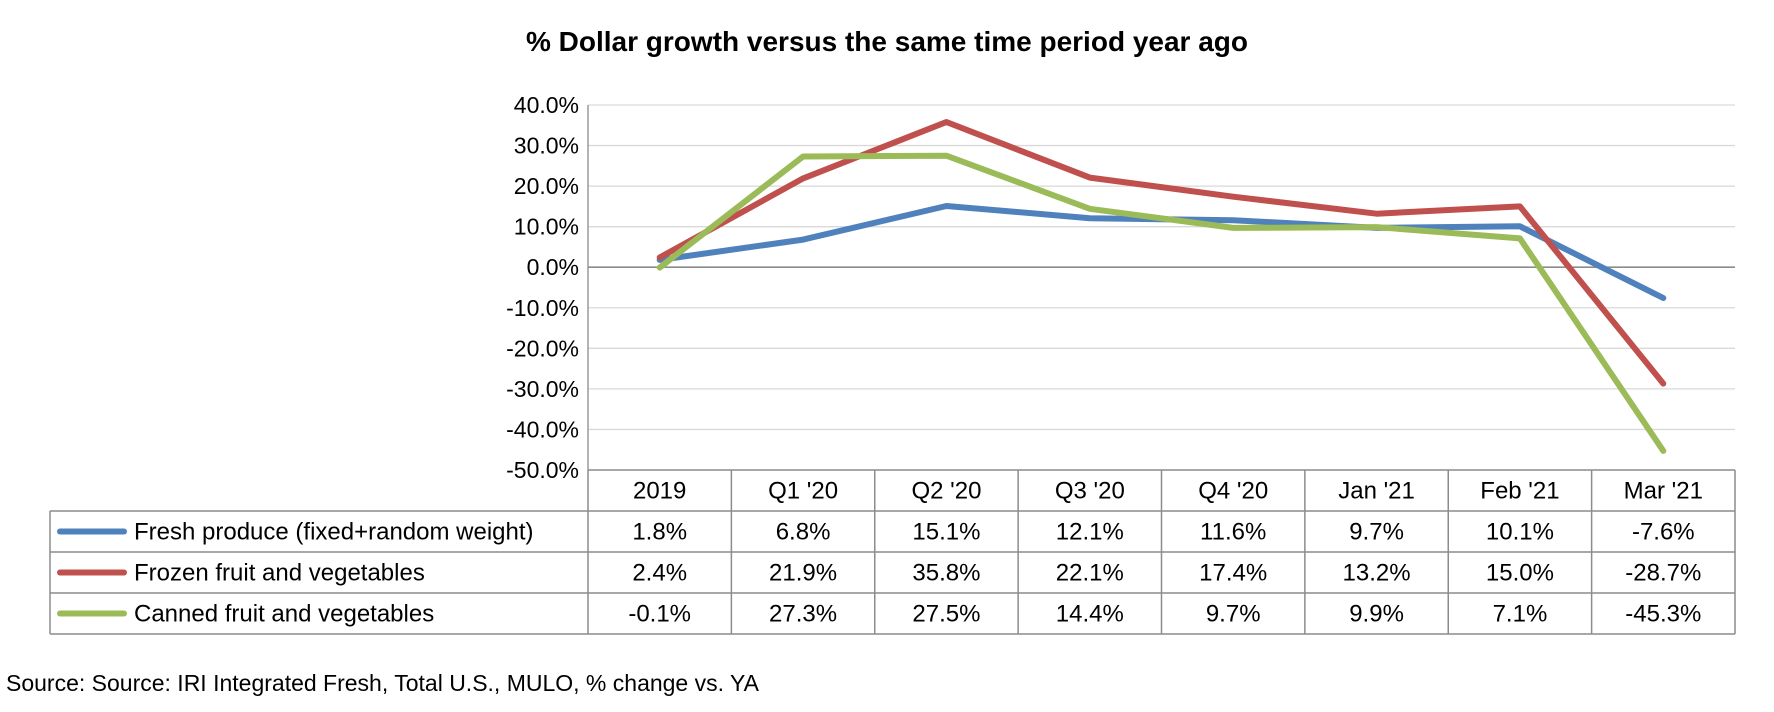 The image size is (1774, 712). Describe the element at coordinates (1520, 532) in the screenshot. I see `data-label: 10.1%` at that location.